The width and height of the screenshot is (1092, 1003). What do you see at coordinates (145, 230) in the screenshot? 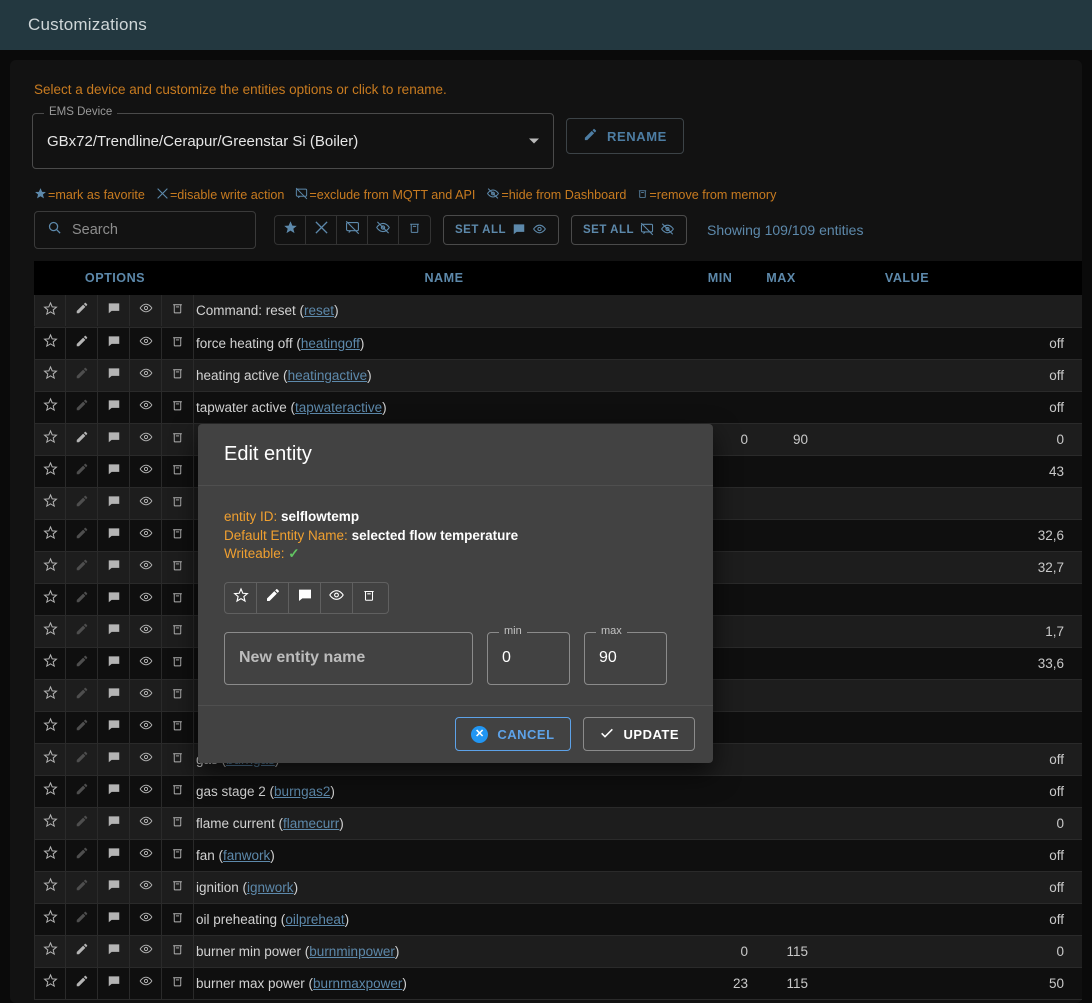
I see `search-input: Search` at bounding box center [145, 230].